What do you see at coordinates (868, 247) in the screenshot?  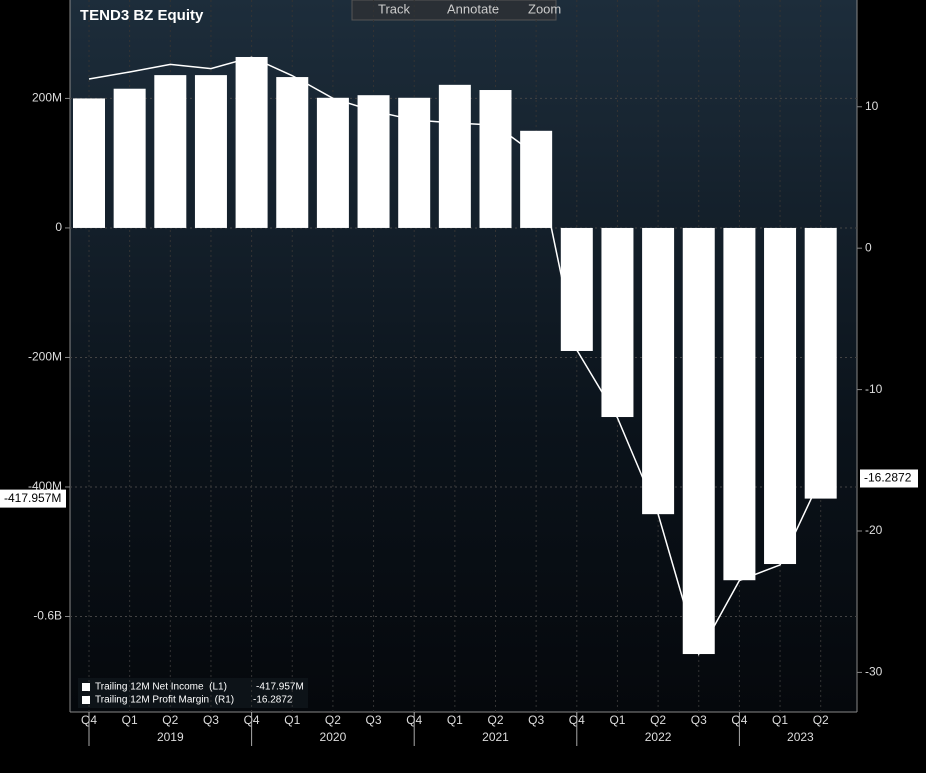 I see `y2-tick-label: 0` at bounding box center [868, 247].